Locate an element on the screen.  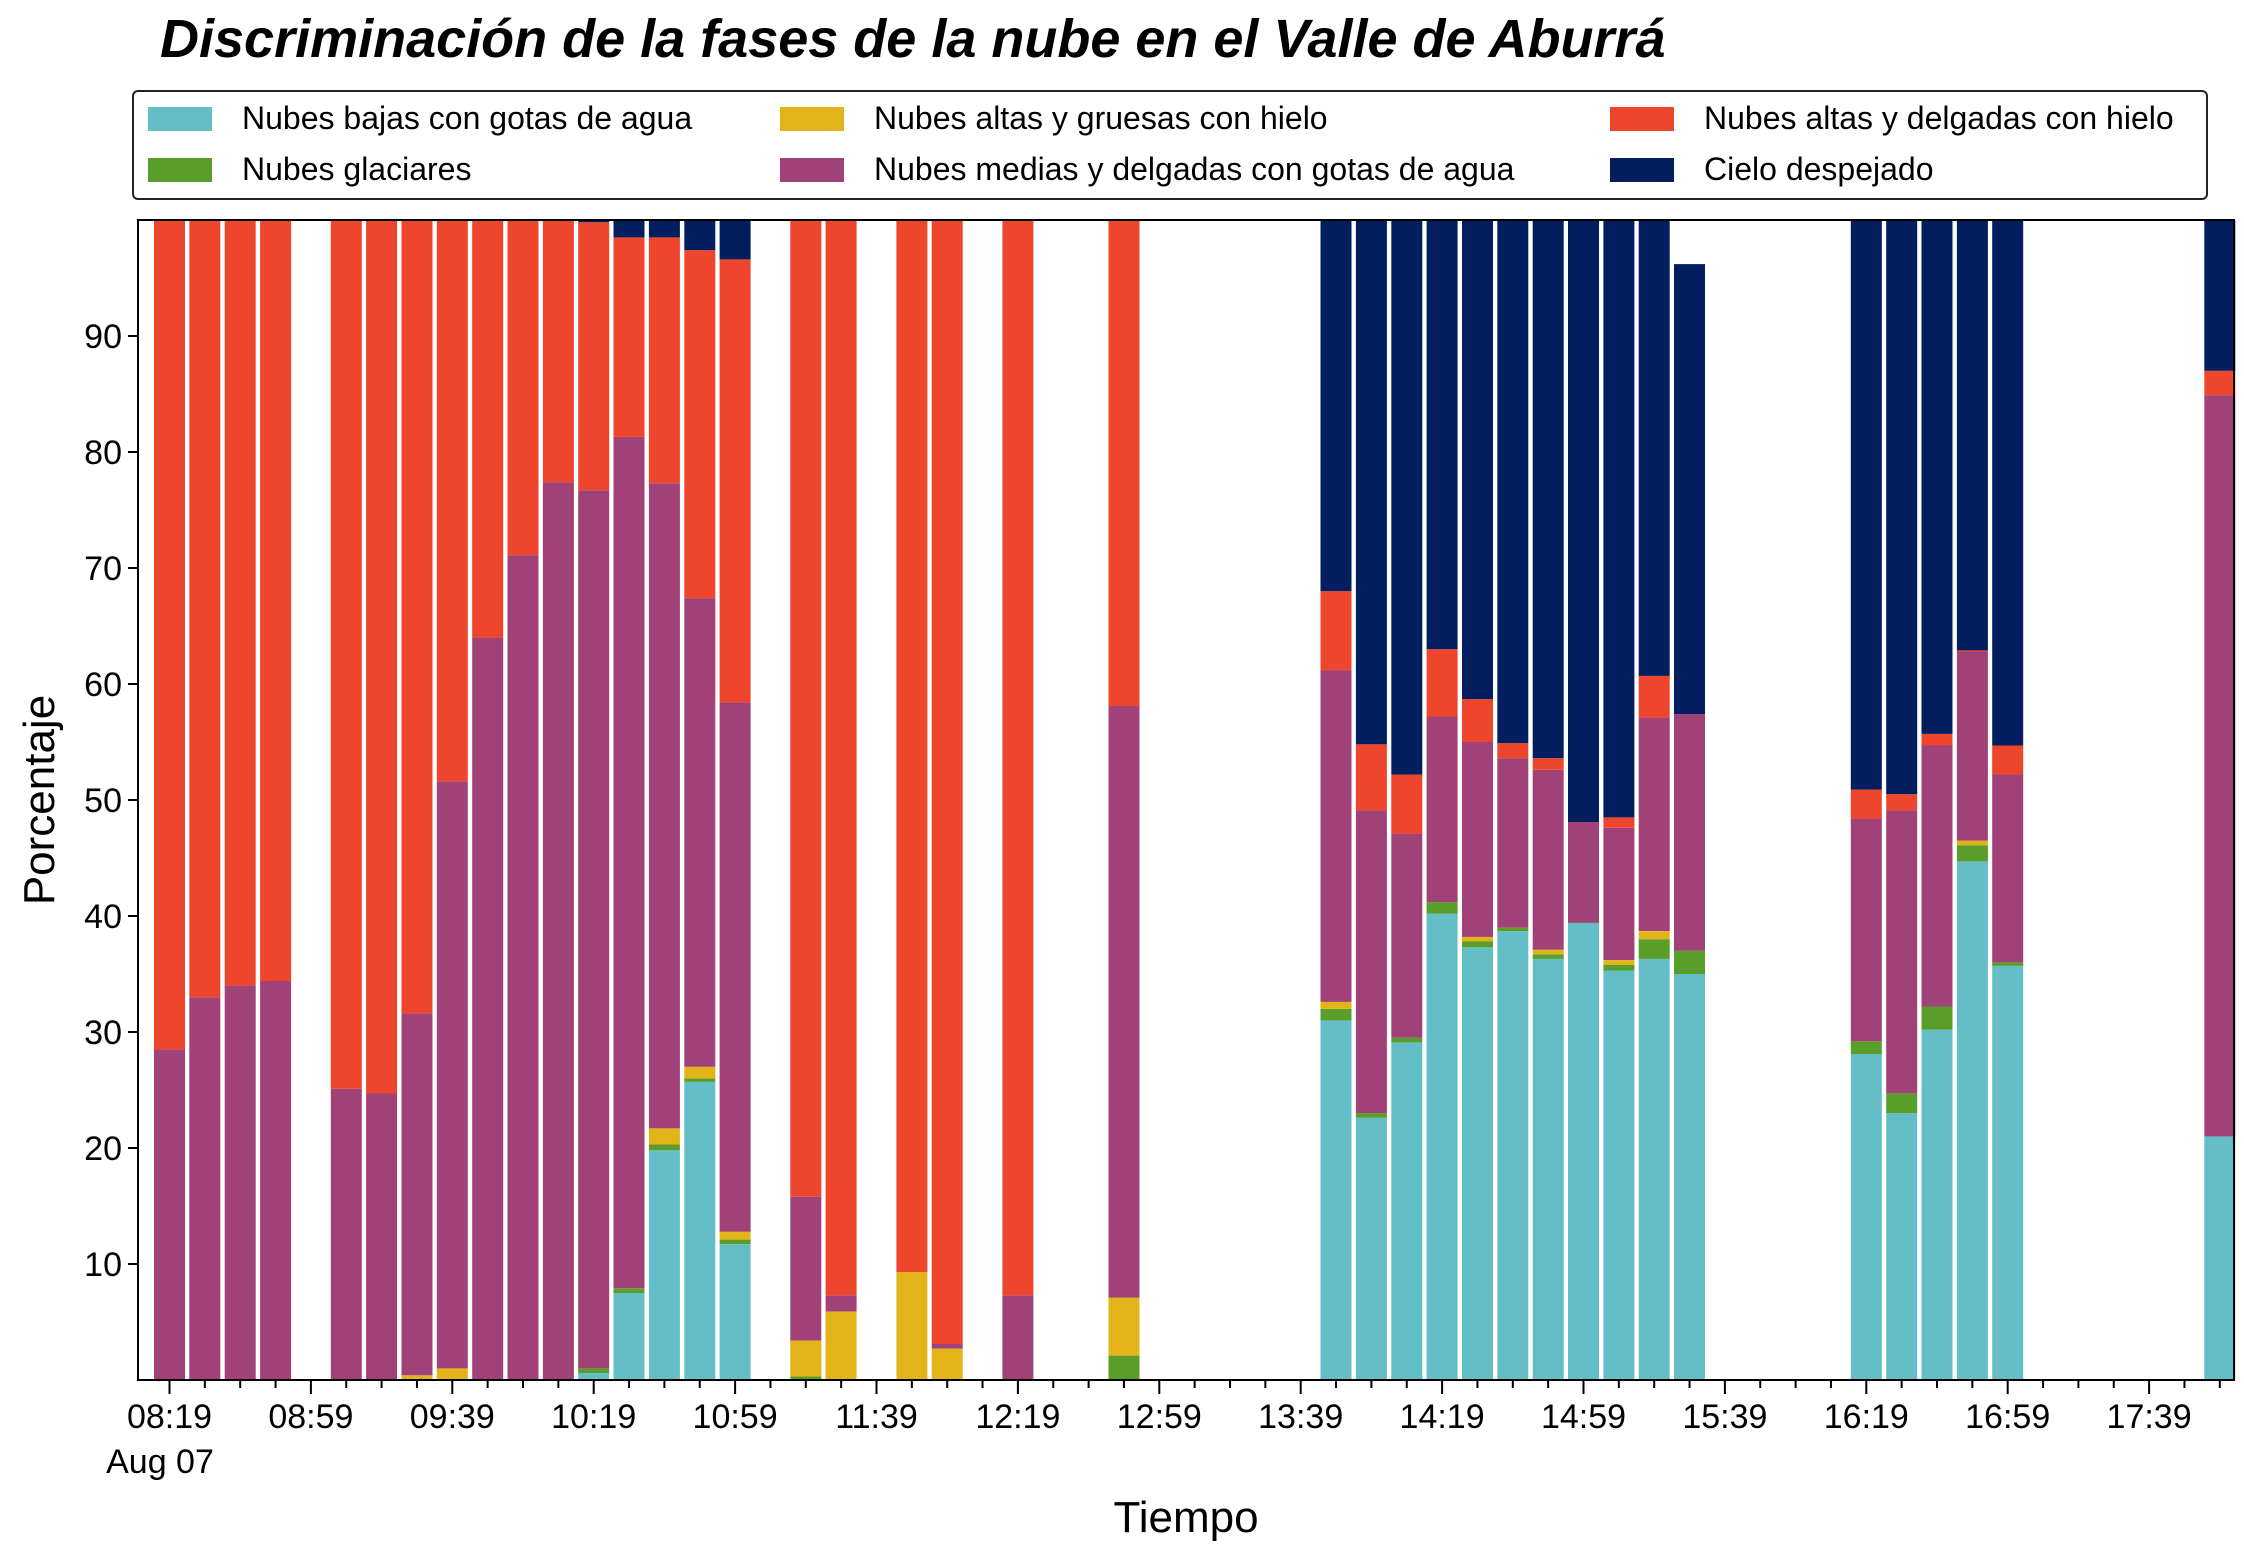
x-tick-label-15:39: 15:39 is located at coordinates (1724, 1417).